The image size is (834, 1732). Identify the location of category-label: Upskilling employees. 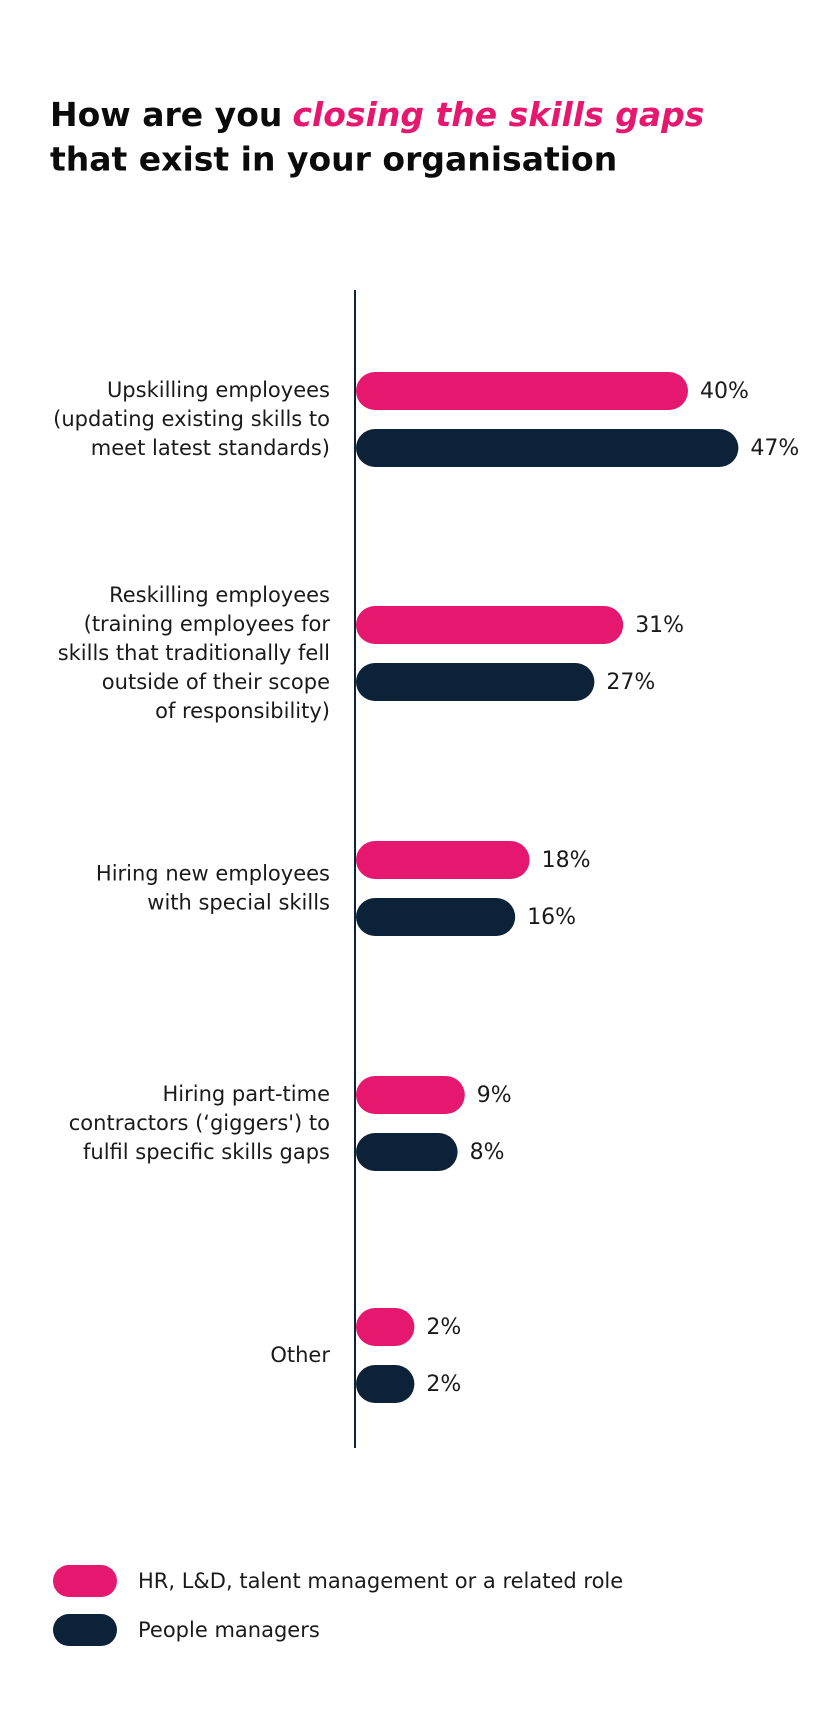
(218, 390).